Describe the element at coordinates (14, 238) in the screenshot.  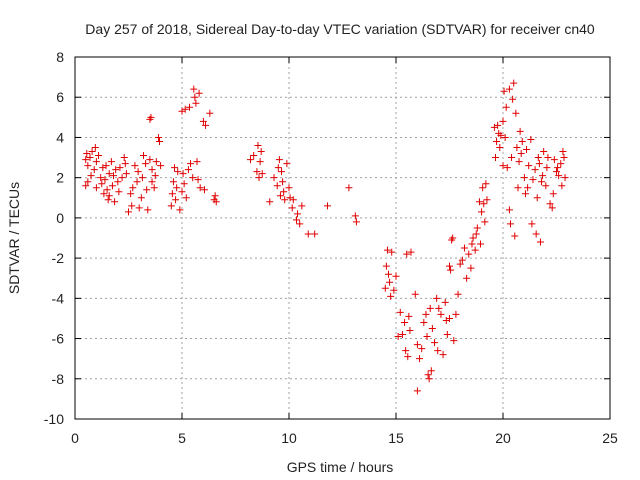
I see `y-axis-label: SDTVAR / TECUs` at that location.